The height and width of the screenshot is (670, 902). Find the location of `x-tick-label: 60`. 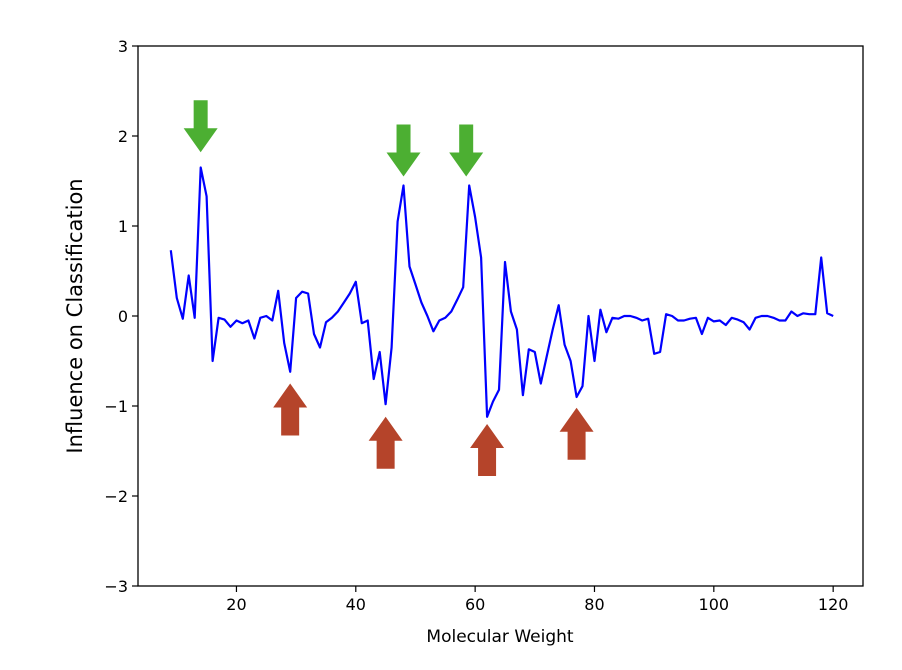

x-tick-label: 60 is located at coordinates (475, 604).